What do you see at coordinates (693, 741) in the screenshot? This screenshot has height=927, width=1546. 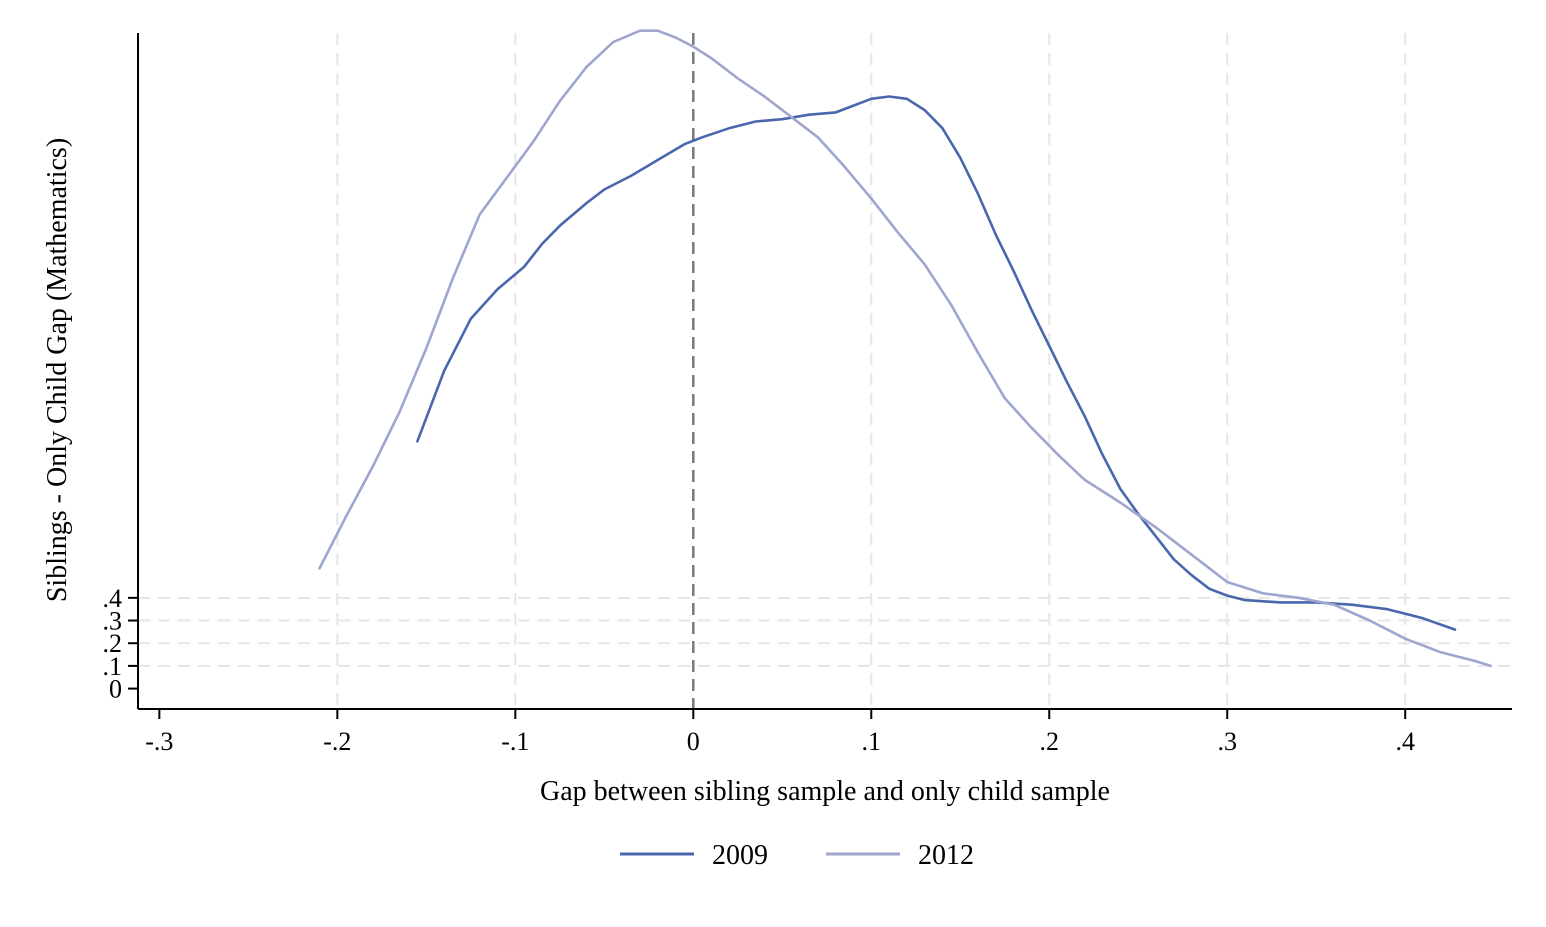 I see `x-tick-label: 0` at bounding box center [693, 741].